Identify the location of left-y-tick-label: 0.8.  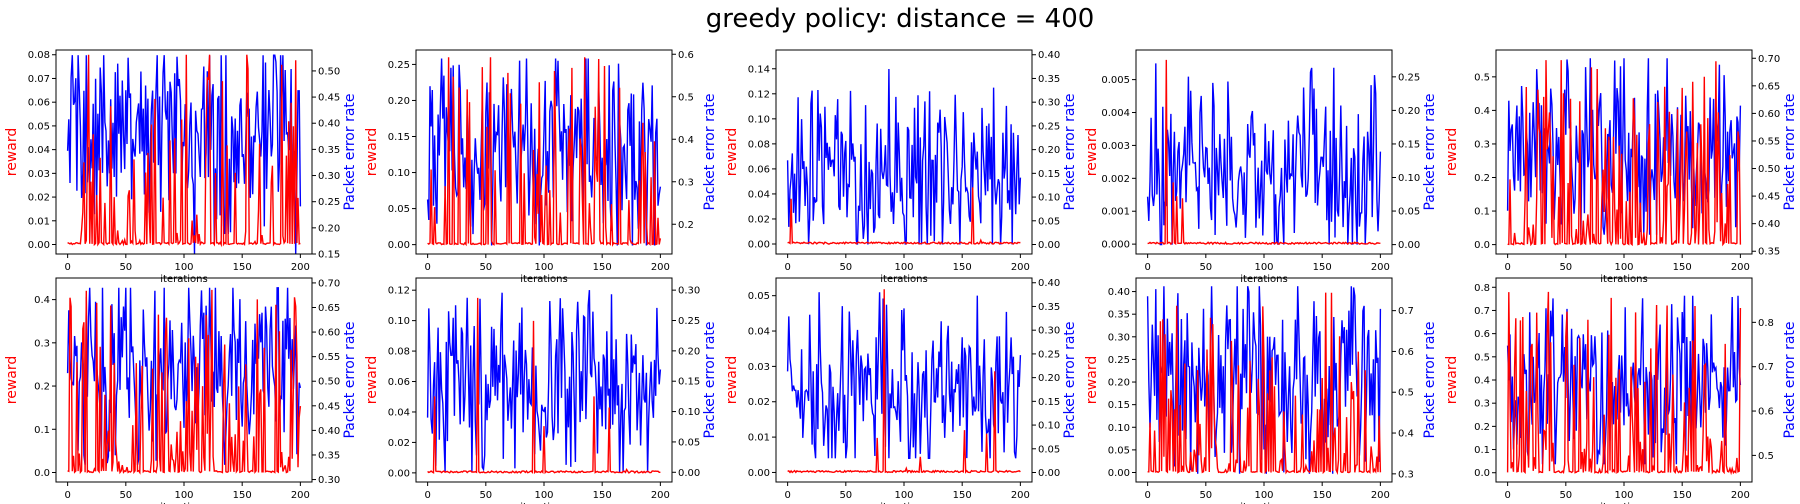
(1482, 288).